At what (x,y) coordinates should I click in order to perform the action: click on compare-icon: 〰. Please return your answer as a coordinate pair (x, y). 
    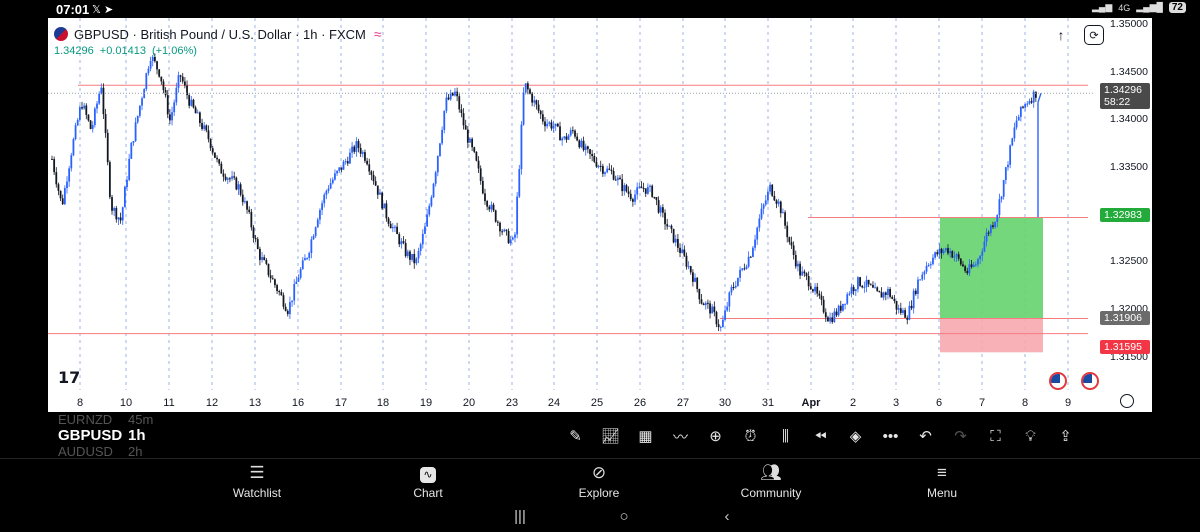
    Looking at the image, I should click on (680, 437).